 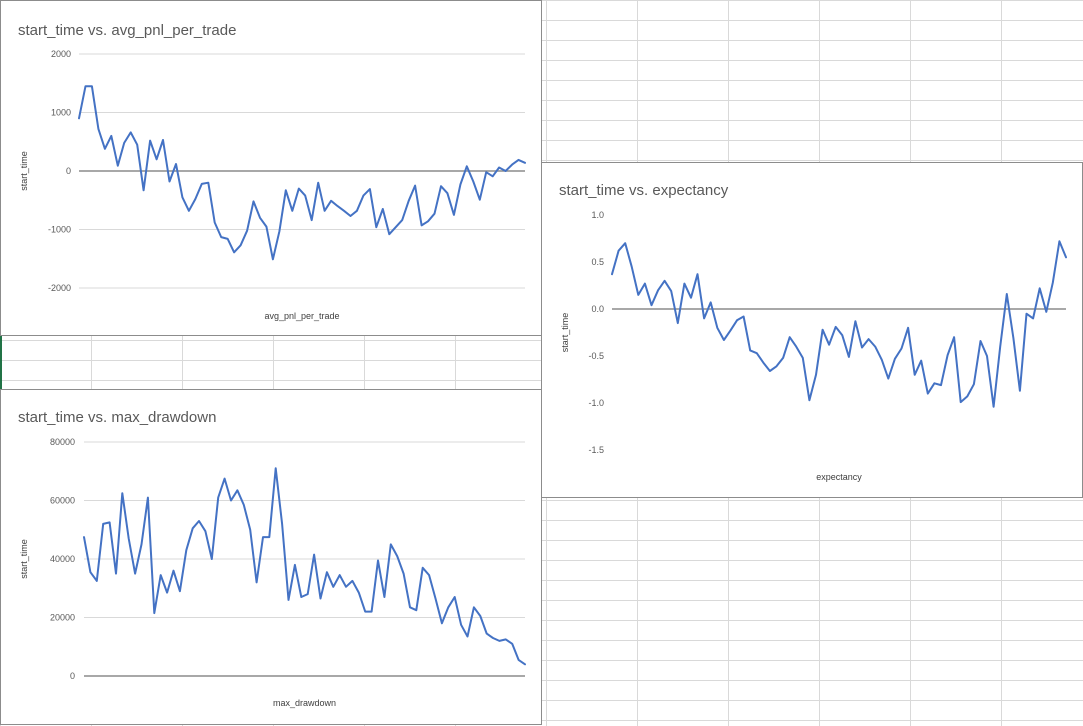 I want to click on chart-title: start_time vs. max_drawdown, so click(x=117, y=417).